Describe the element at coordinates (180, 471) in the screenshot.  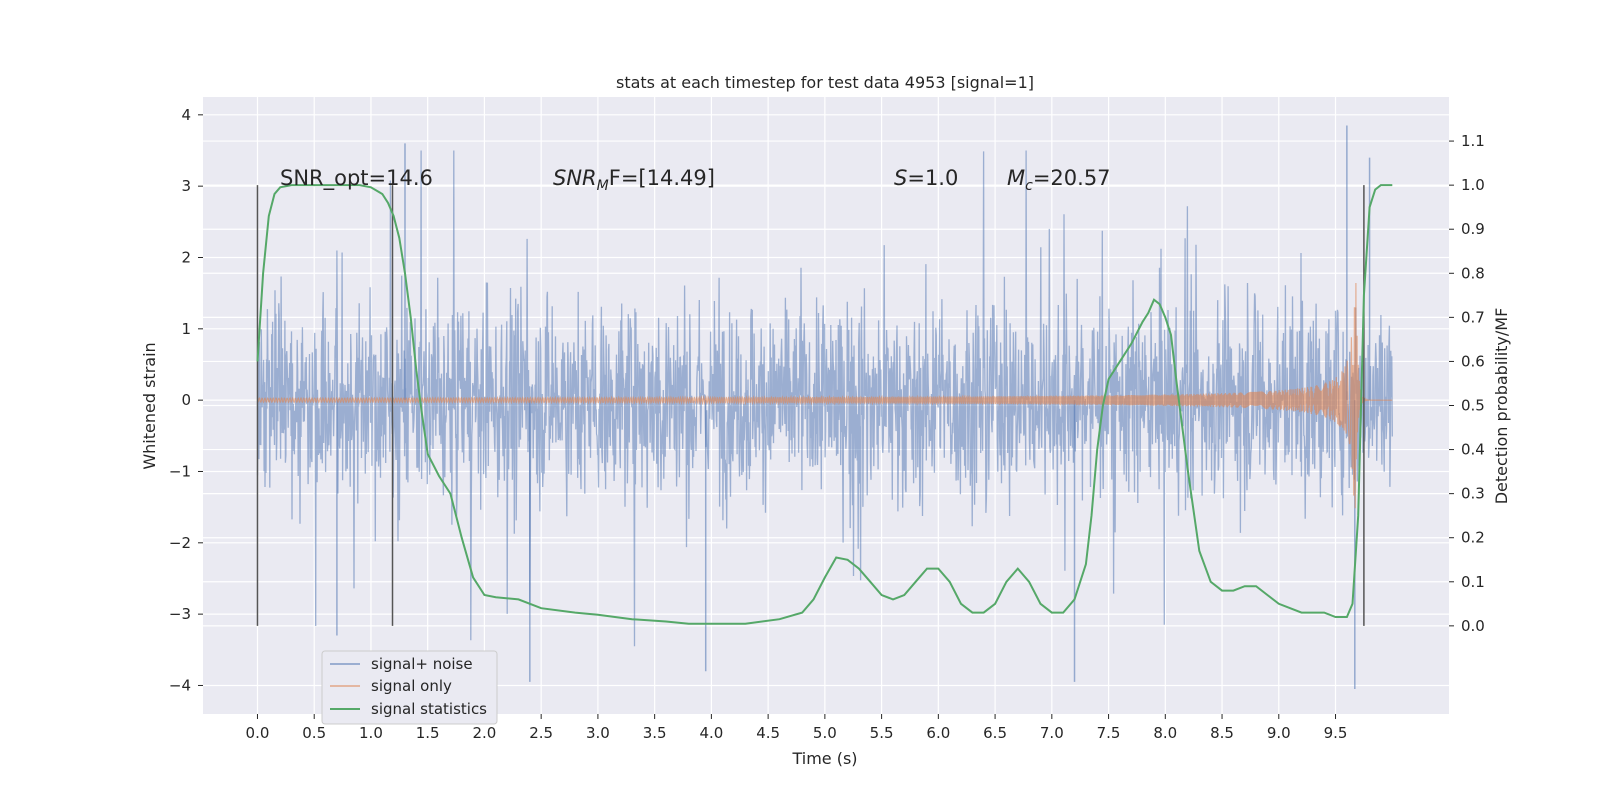
I see `y-tick-label: −1` at that location.